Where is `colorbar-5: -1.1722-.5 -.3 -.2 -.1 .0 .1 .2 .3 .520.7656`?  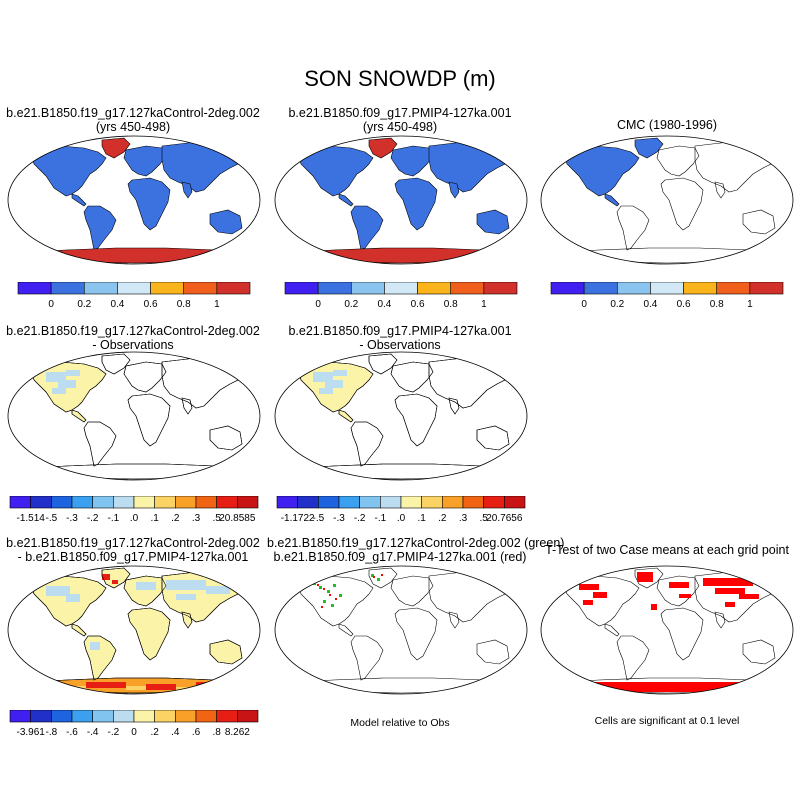 colorbar-5: -1.1722-.5 -.3 -.2 -.1 .0 .1 .2 .3 .520.7656 is located at coordinates (401, 510).